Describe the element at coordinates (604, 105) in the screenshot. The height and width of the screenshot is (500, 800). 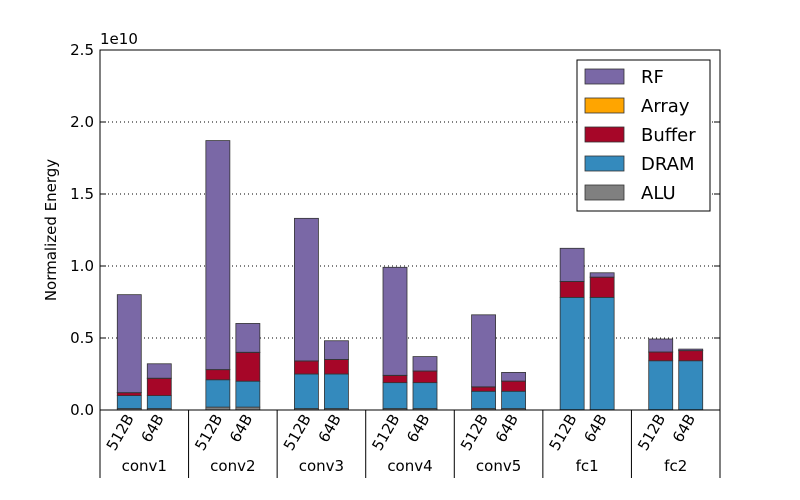
I see `legend-swatch-array` at that location.